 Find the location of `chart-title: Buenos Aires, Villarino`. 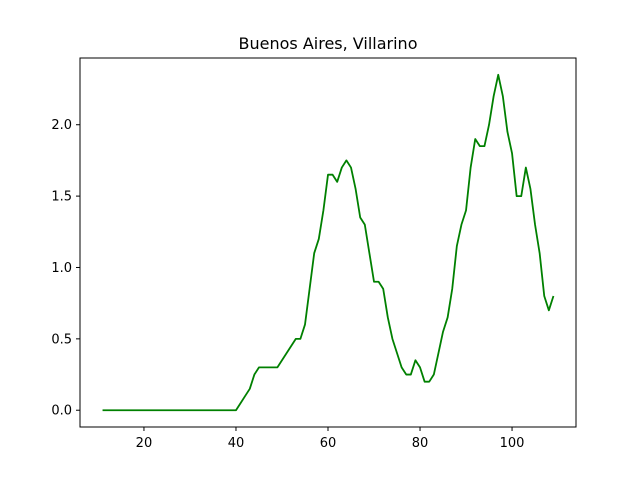

chart-title: Buenos Aires, Villarino is located at coordinates (328, 43).